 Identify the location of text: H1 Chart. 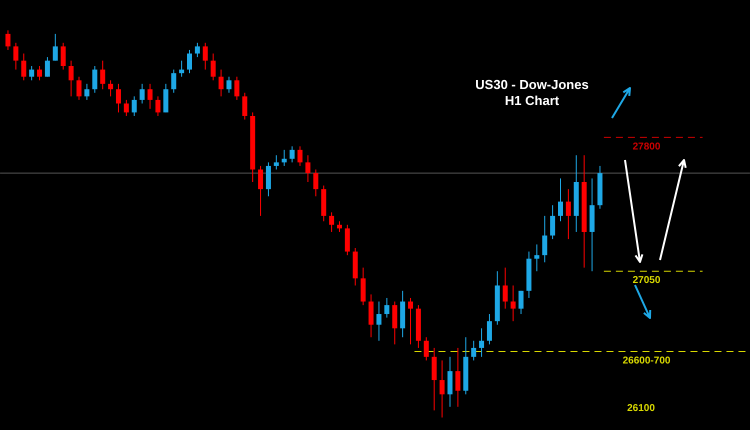
(532, 100).